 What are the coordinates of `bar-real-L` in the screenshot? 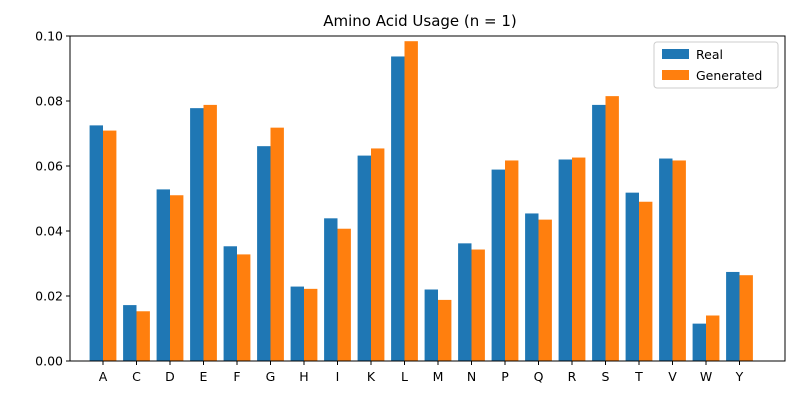 It's located at (398, 208).